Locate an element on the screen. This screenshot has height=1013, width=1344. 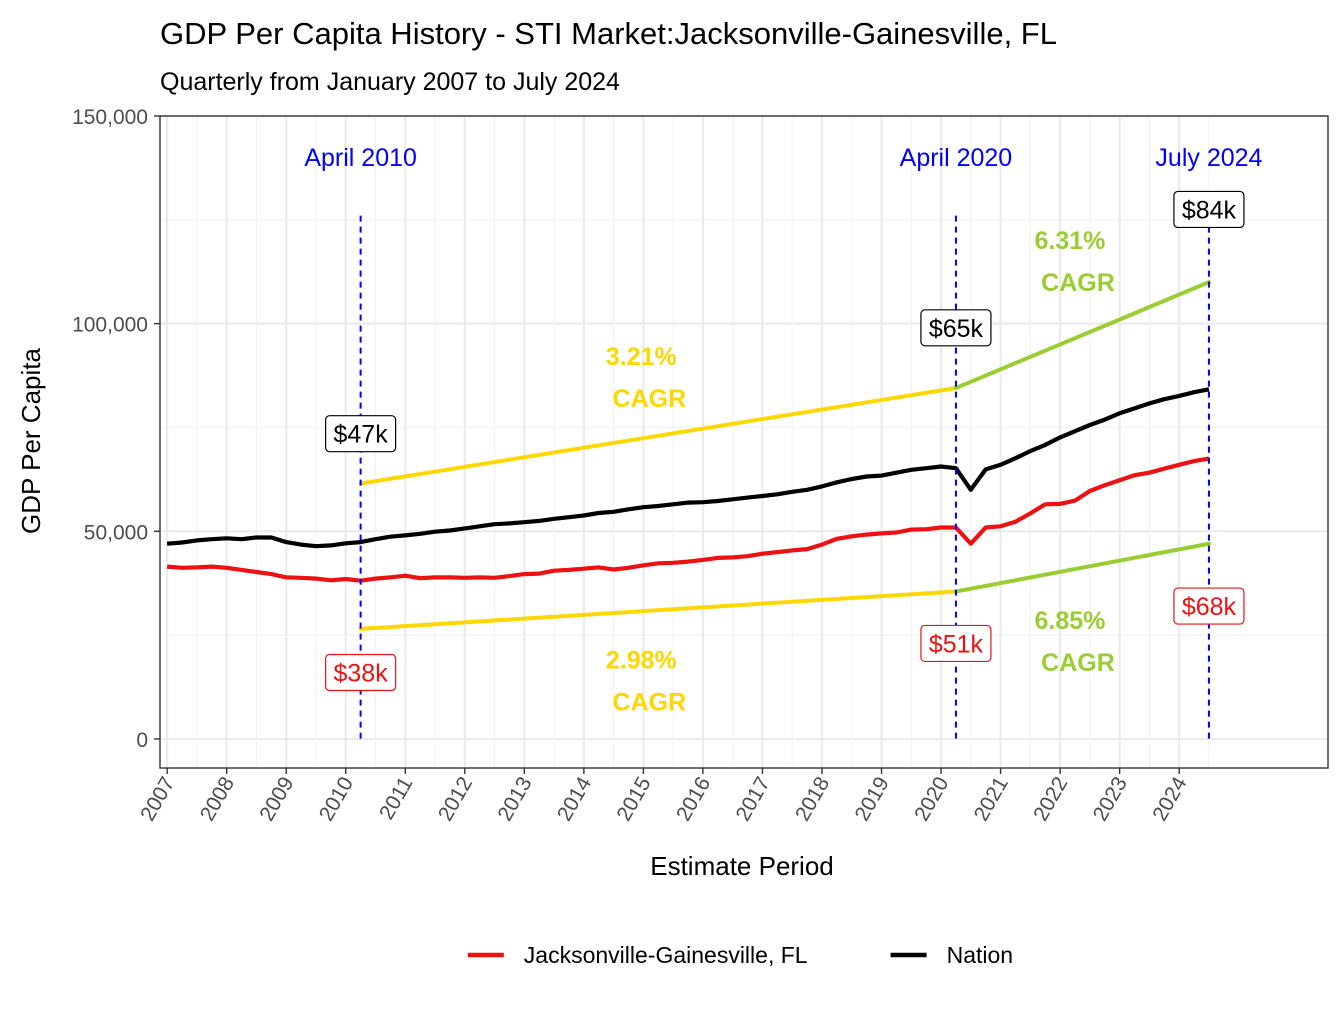
nation-value-label-text: $47k is located at coordinates (361, 435).